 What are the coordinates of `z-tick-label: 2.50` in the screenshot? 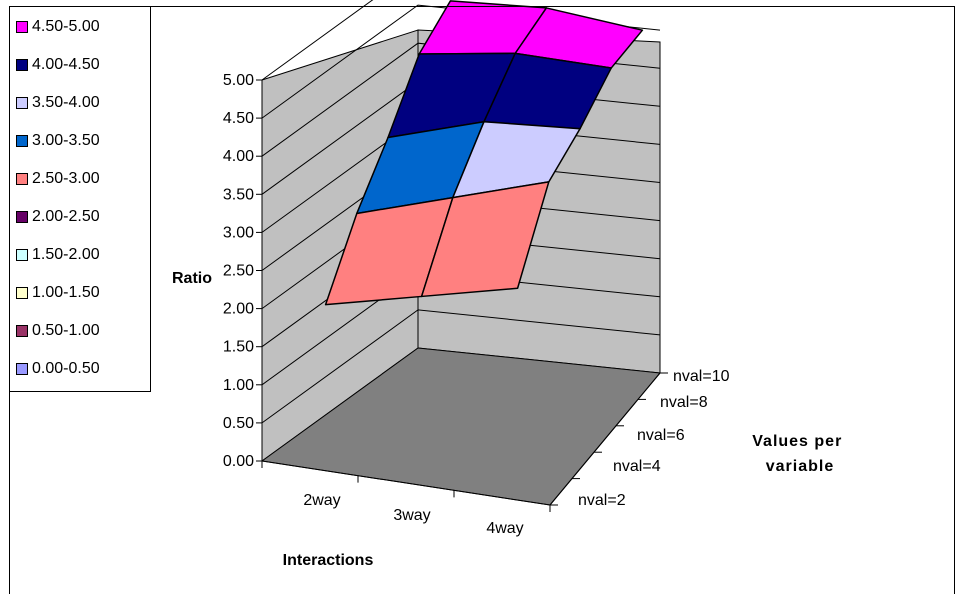 It's located at (238, 271).